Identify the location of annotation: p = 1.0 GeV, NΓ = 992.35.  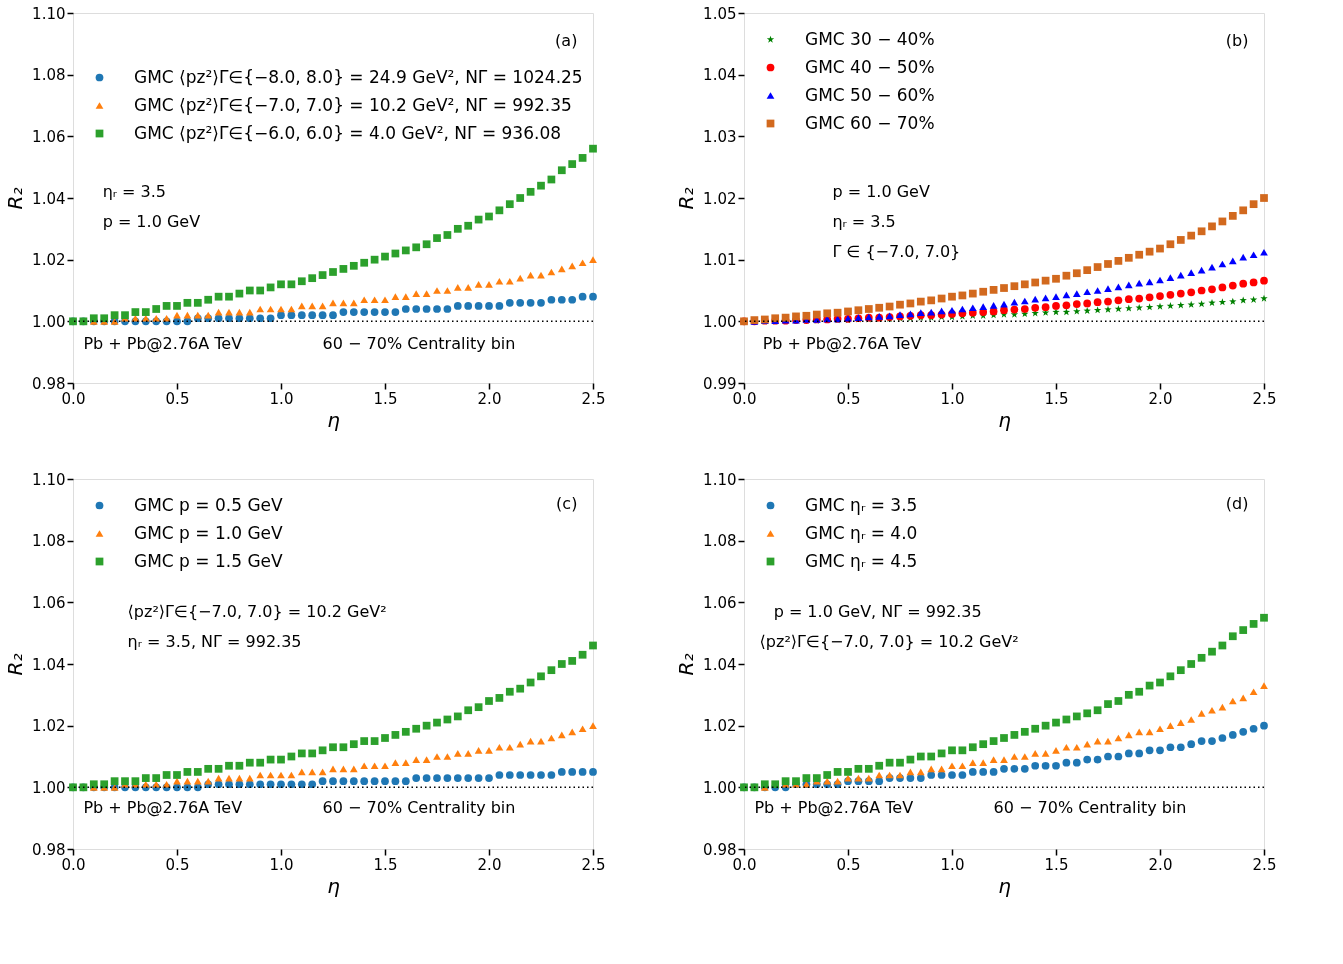
(877, 612).